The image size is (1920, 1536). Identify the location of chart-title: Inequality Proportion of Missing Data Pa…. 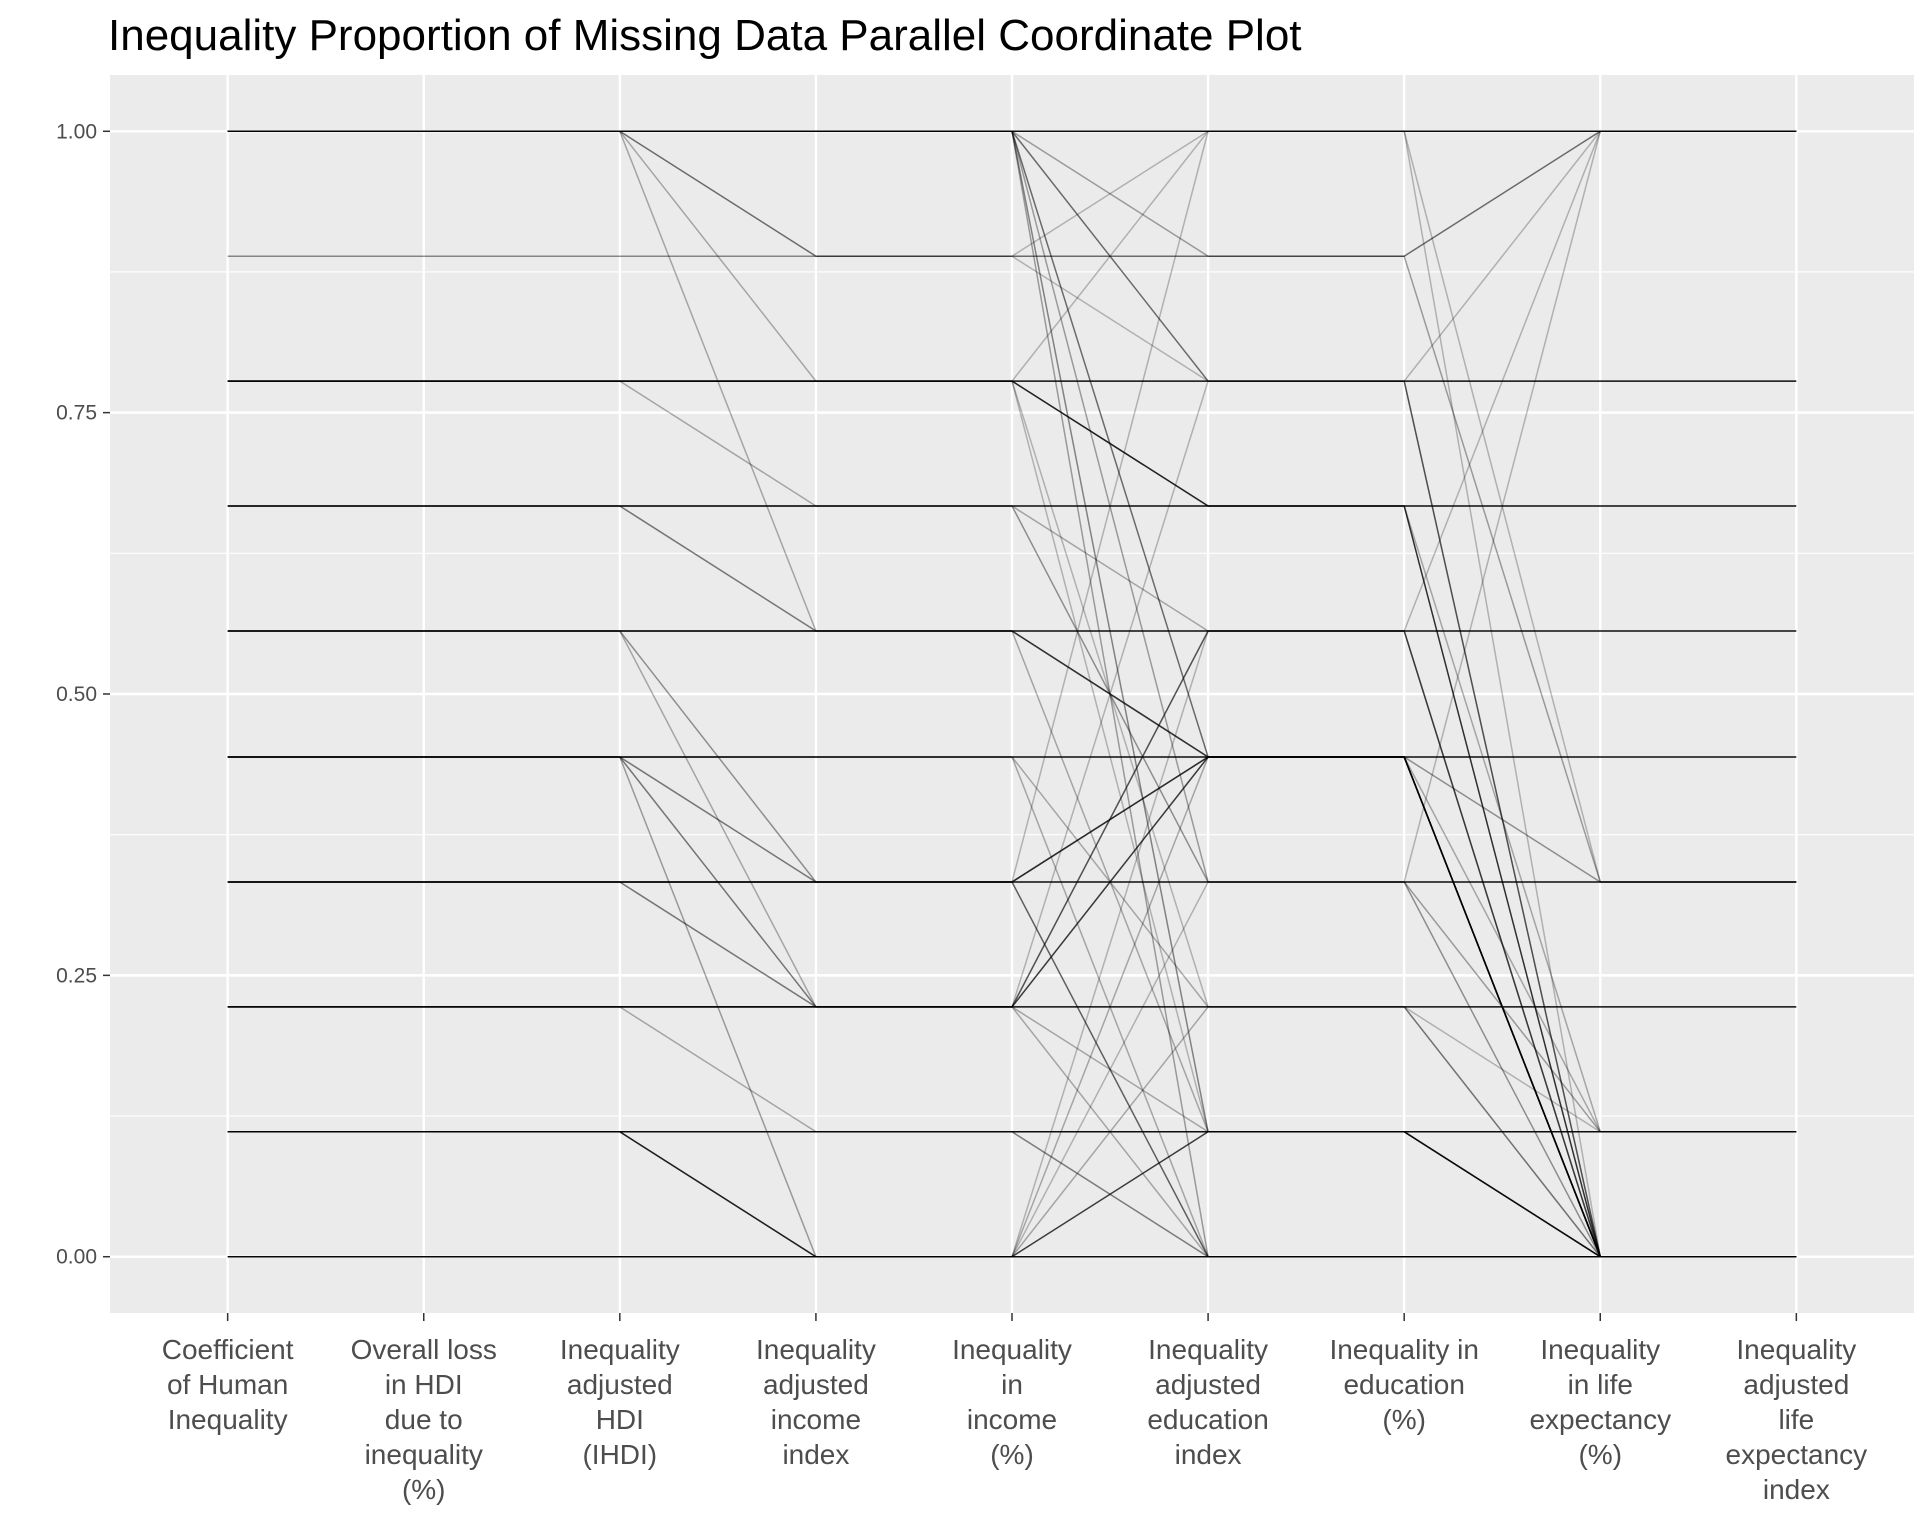
(705, 35).